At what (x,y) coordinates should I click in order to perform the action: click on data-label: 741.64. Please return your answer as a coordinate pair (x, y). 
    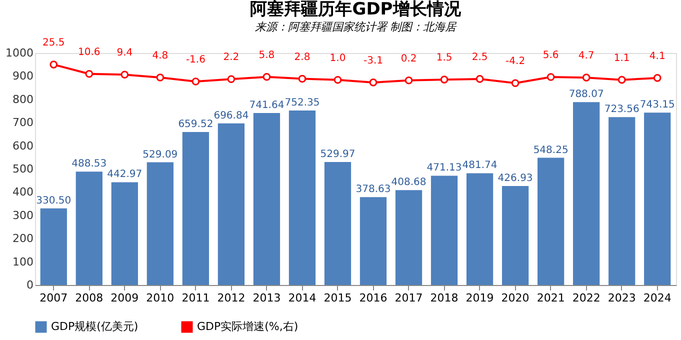
    Looking at the image, I should click on (266, 105).